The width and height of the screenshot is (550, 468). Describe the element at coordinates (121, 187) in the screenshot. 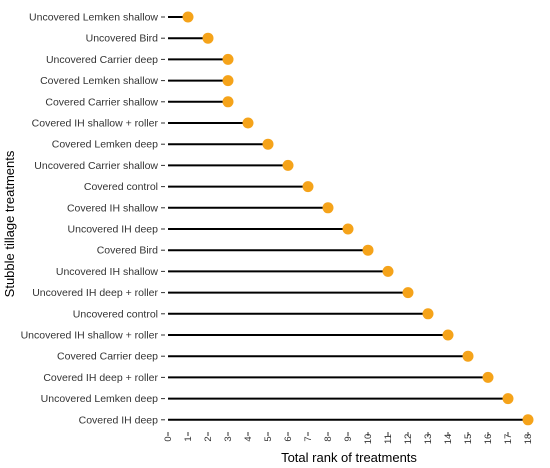

I see `y-tick-label: Covered control` at that location.